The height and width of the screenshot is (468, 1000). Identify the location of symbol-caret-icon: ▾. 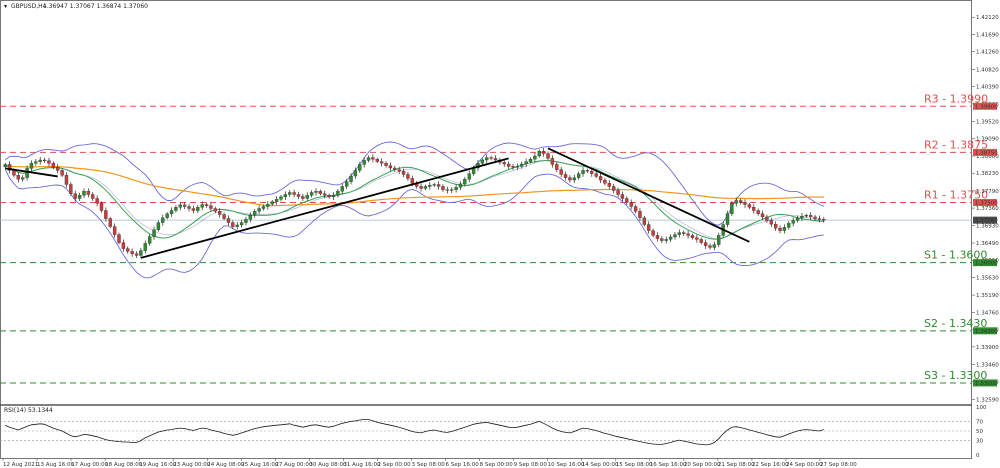
(5, 6).